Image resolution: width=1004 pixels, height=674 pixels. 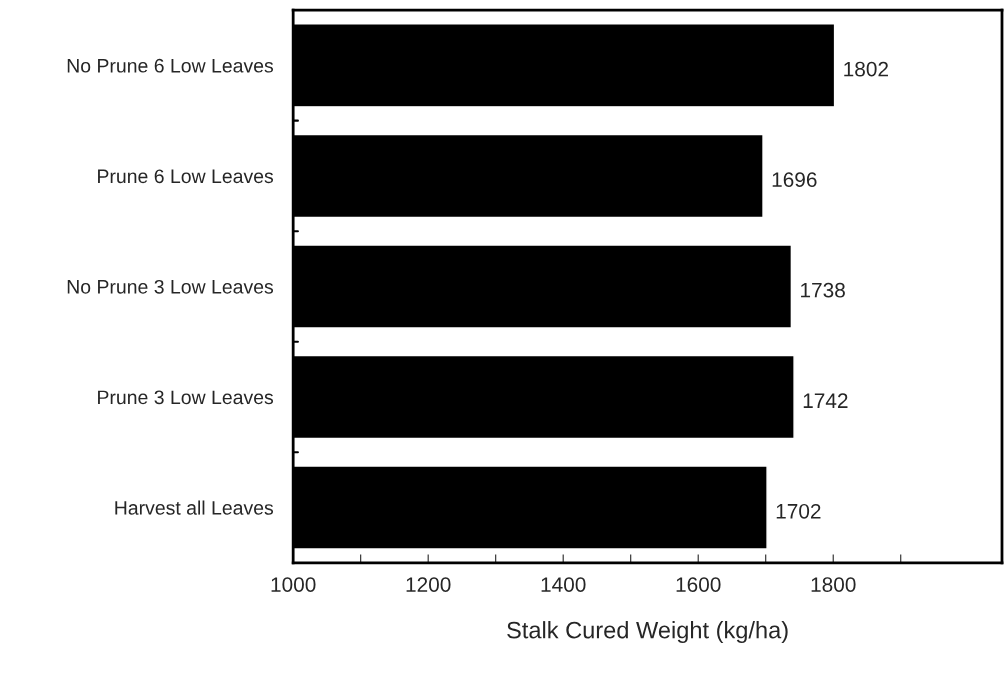 What do you see at coordinates (428, 584) in the screenshot?
I see `x-tick-label: 1200` at bounding box center [428, 584].